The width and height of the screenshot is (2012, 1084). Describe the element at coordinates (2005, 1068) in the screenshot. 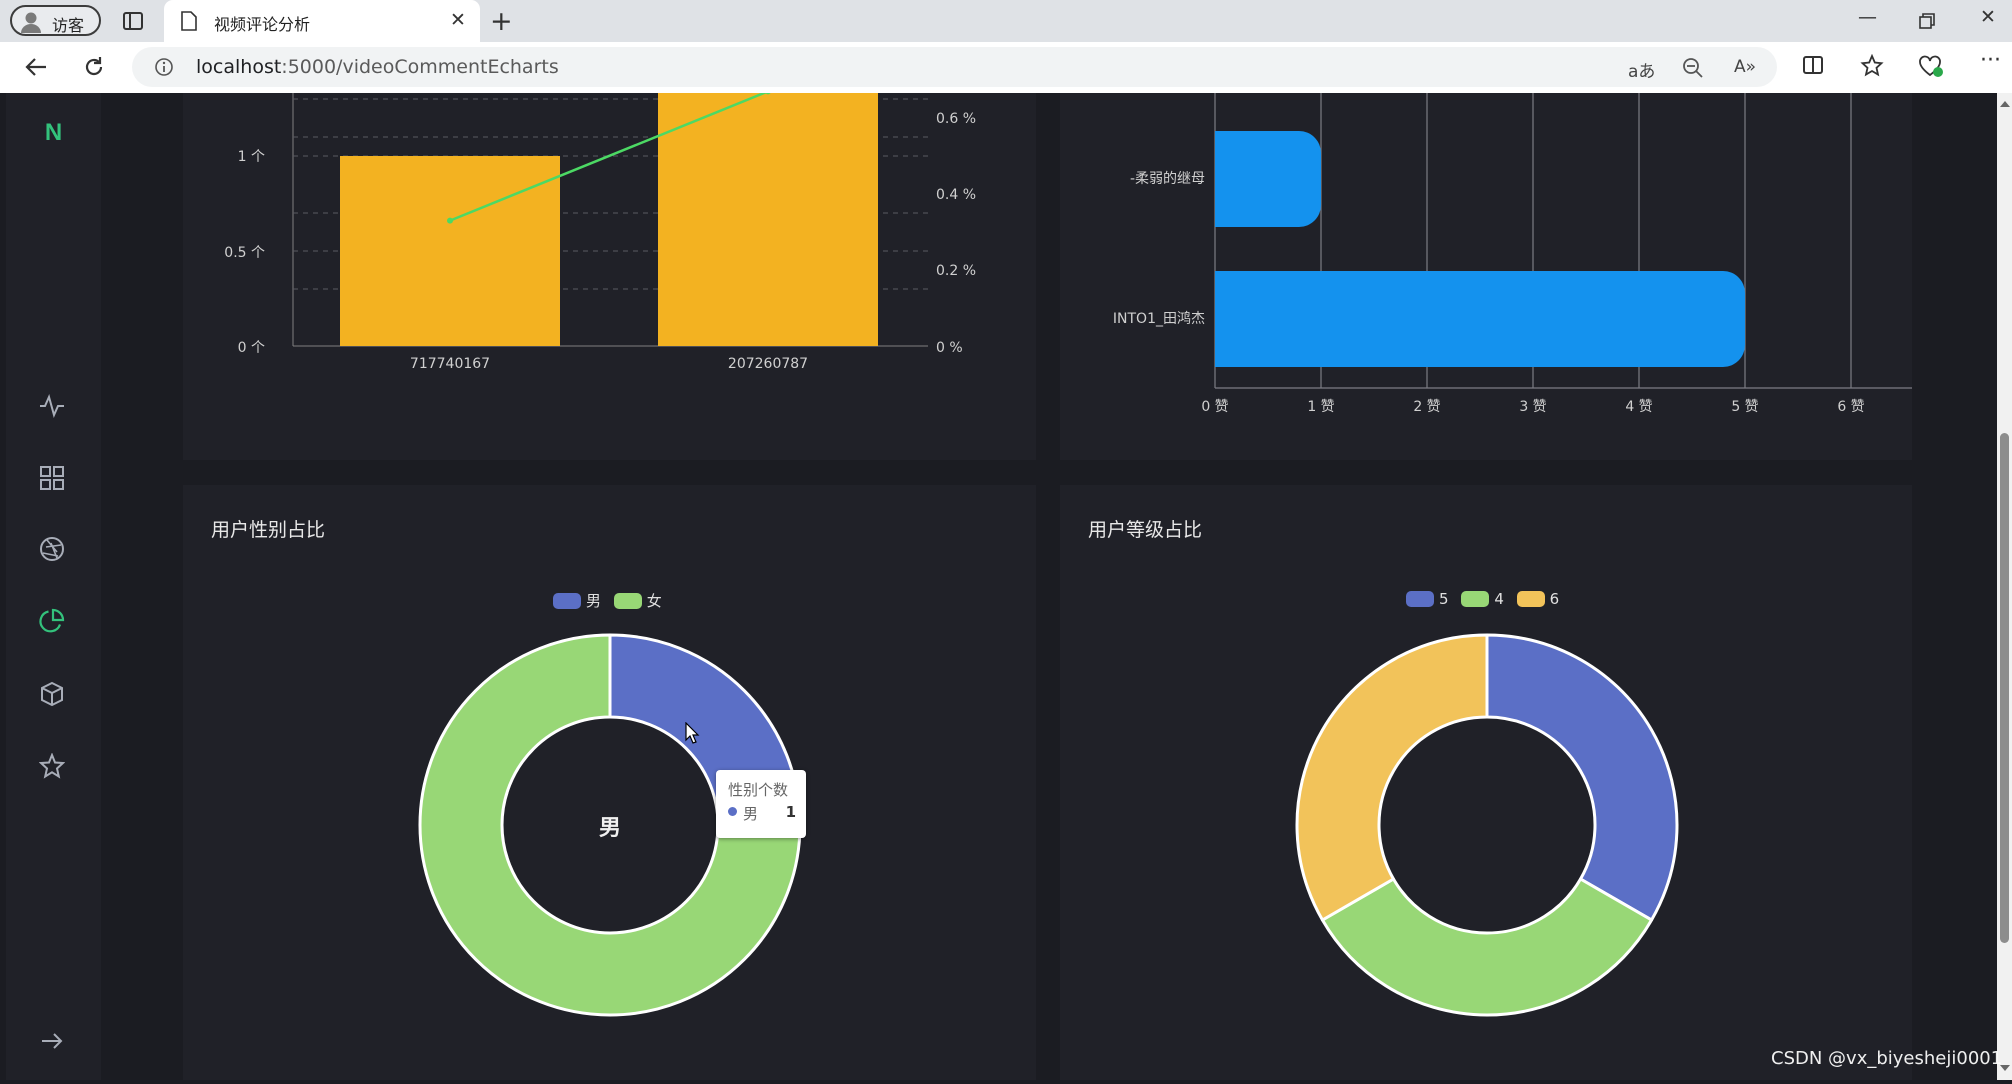

I see `scroll-down-icon` at that location.